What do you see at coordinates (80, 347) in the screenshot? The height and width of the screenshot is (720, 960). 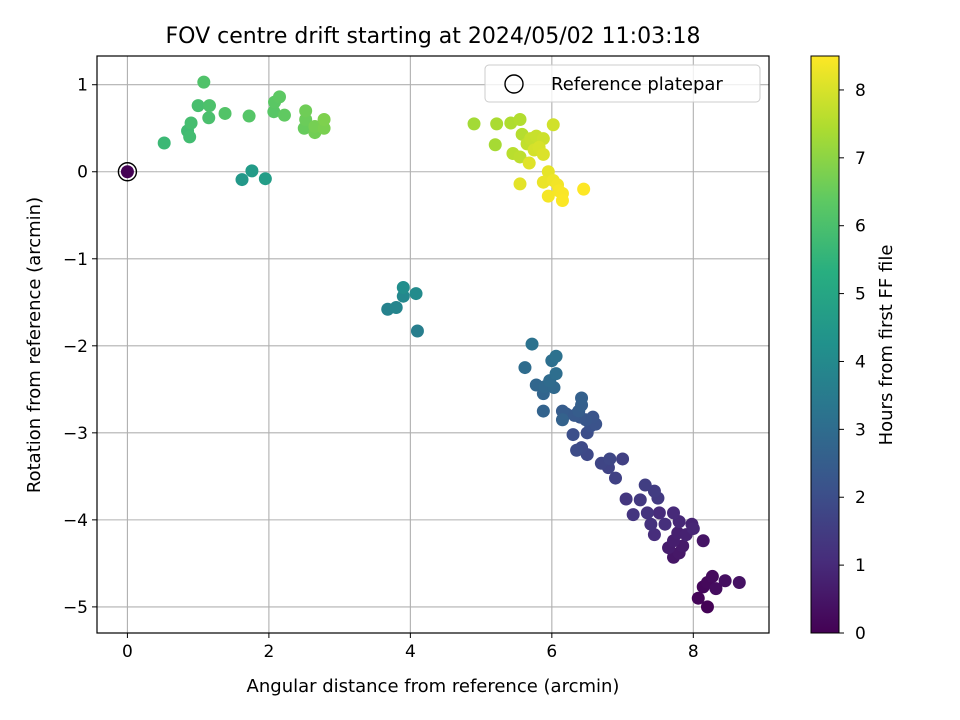 I see `y-axis-ticks: 1 0 −1 −2 −3 −4 −5` at bounding box center [80, 347].